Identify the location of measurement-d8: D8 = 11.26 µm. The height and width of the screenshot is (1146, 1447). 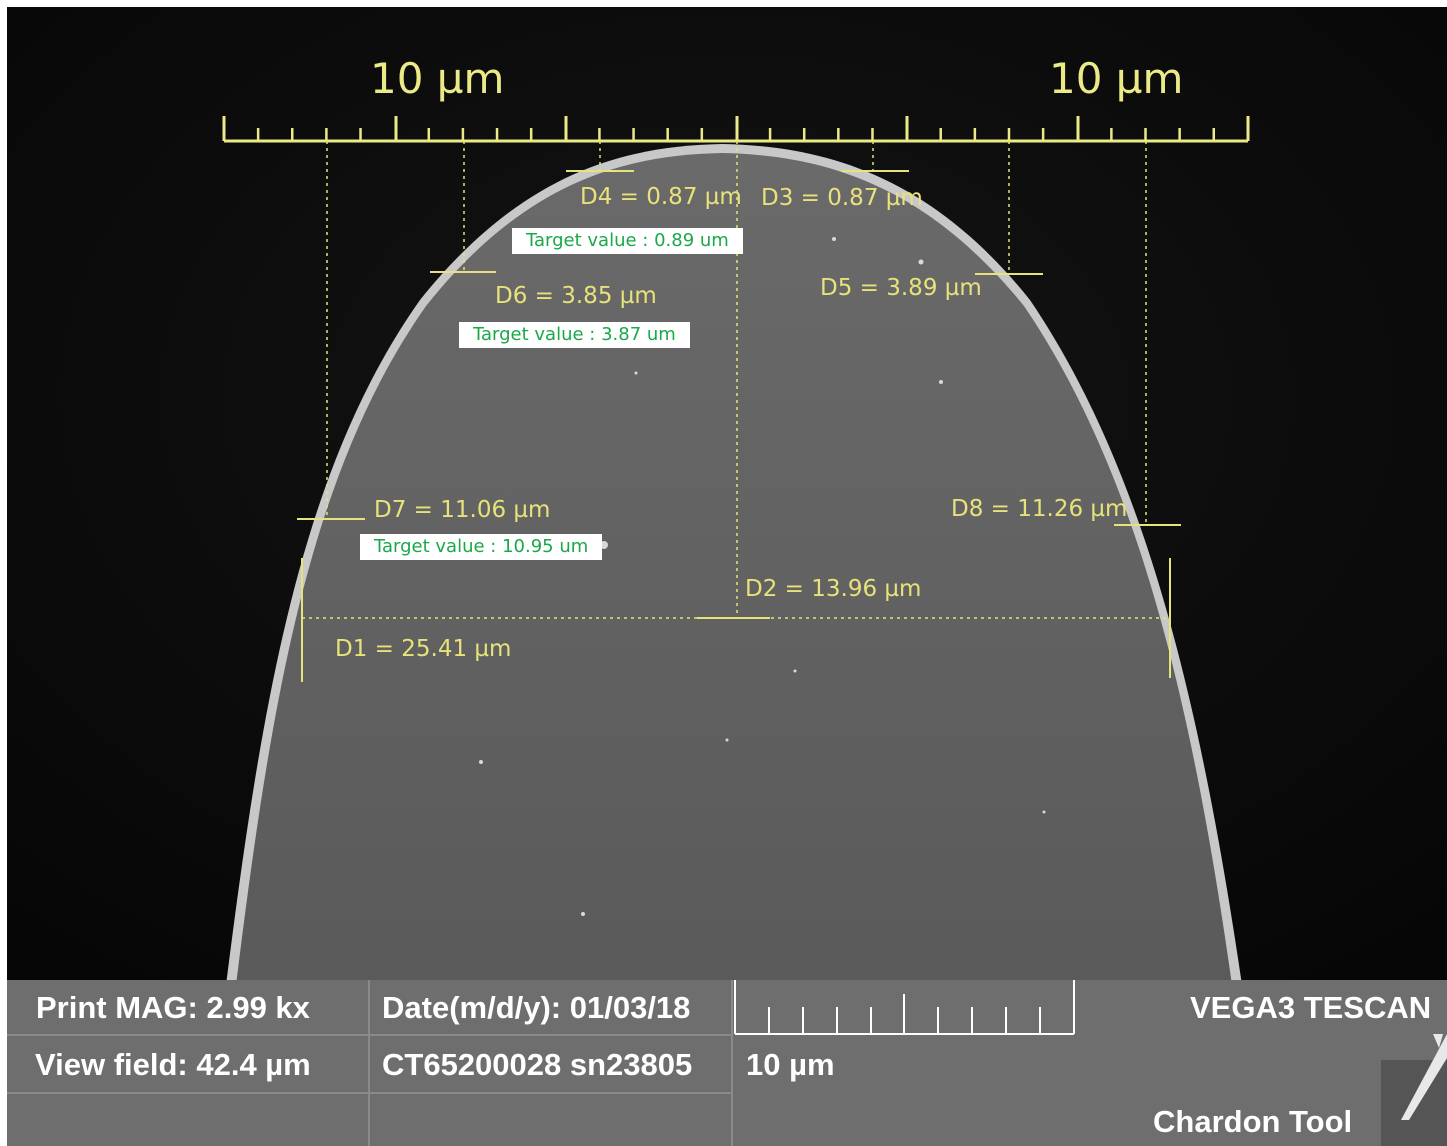
(1039, 509).